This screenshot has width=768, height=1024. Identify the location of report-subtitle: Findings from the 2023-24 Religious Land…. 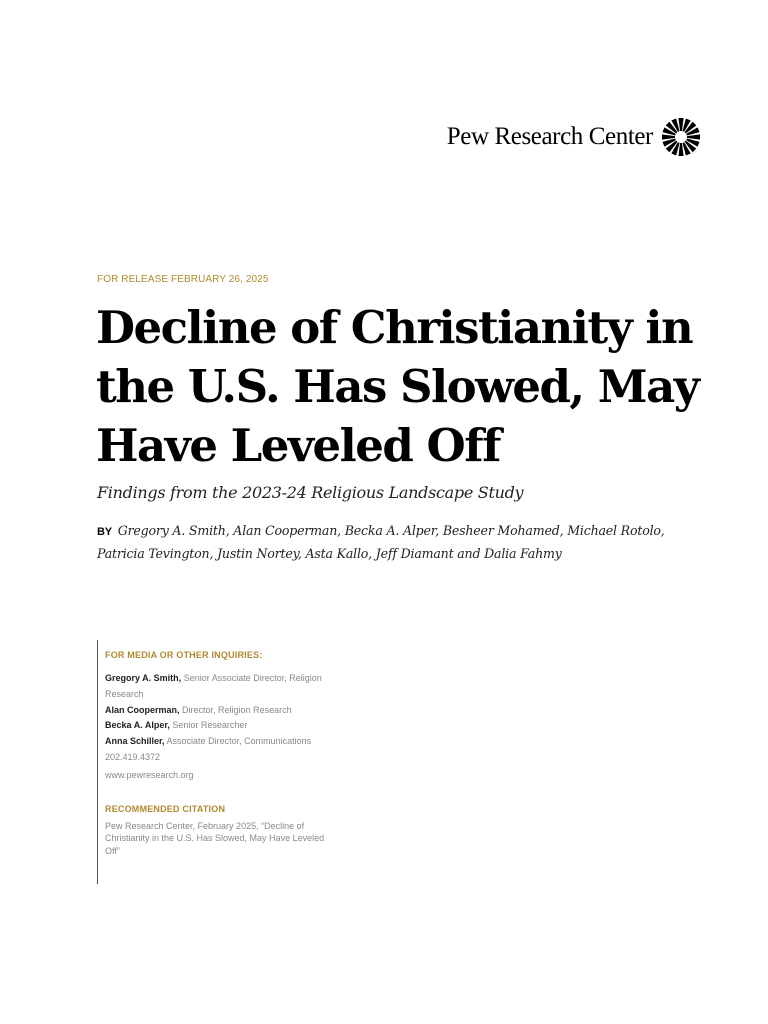
(310, 492).